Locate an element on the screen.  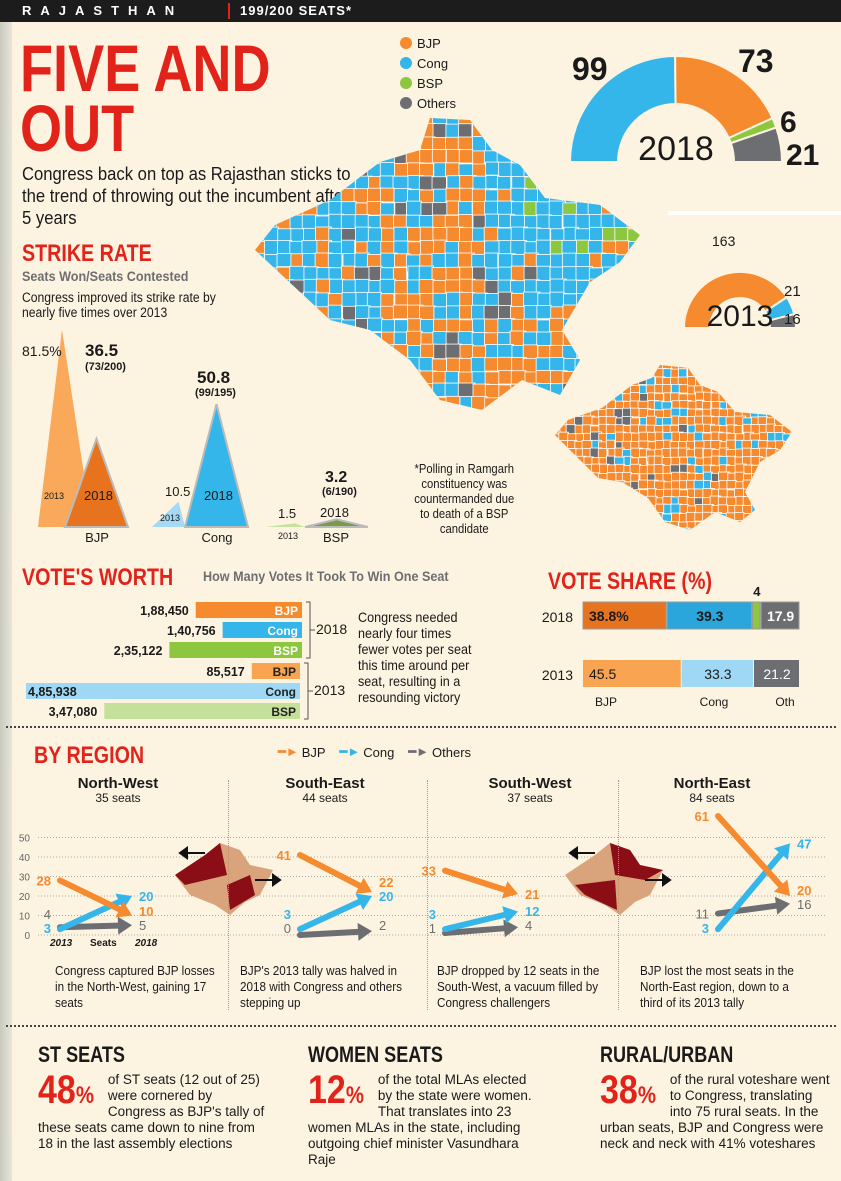
share-year: 2018 is located at coordinates (557, 617).